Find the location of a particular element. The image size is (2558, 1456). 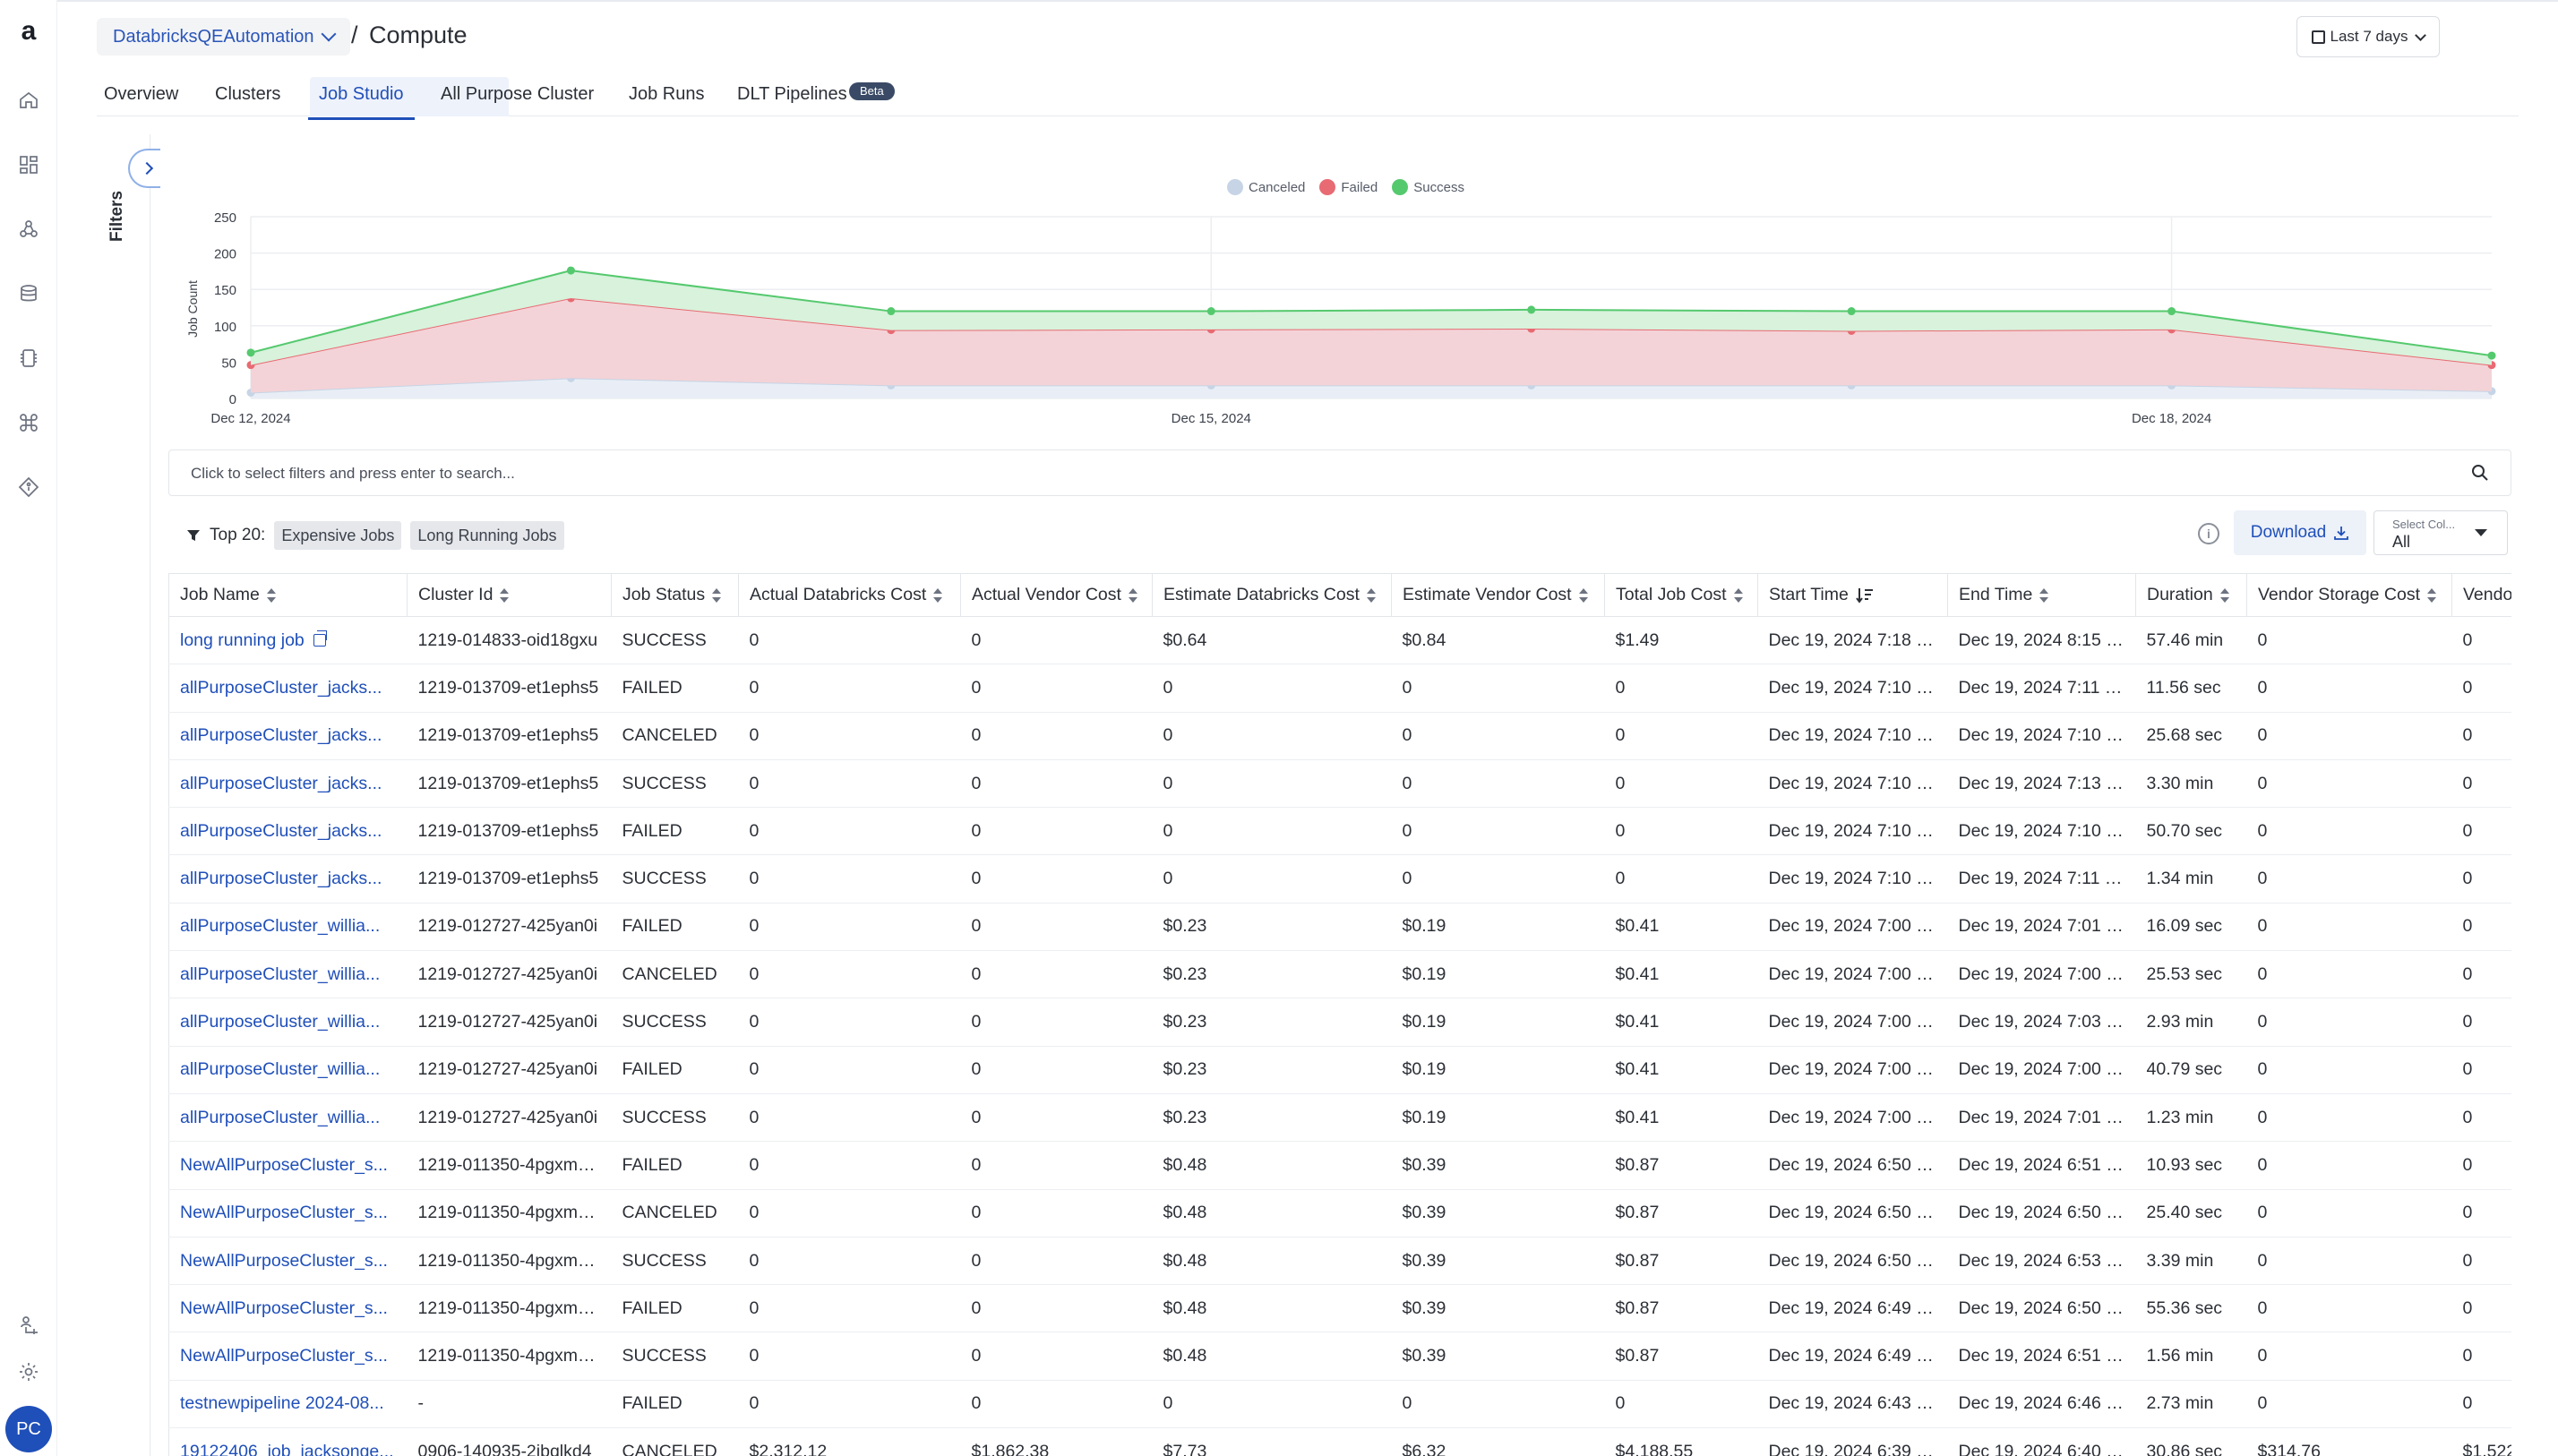

app-logo: a is located at coordinates (29, 31).